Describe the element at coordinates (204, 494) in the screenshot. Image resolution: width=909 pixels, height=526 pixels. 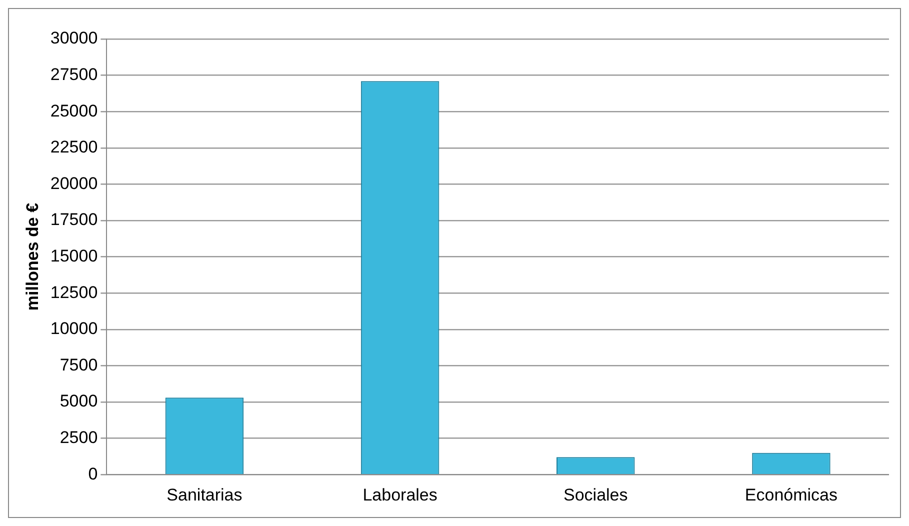
I see `x-tick-label: Sanitarias` at that location.